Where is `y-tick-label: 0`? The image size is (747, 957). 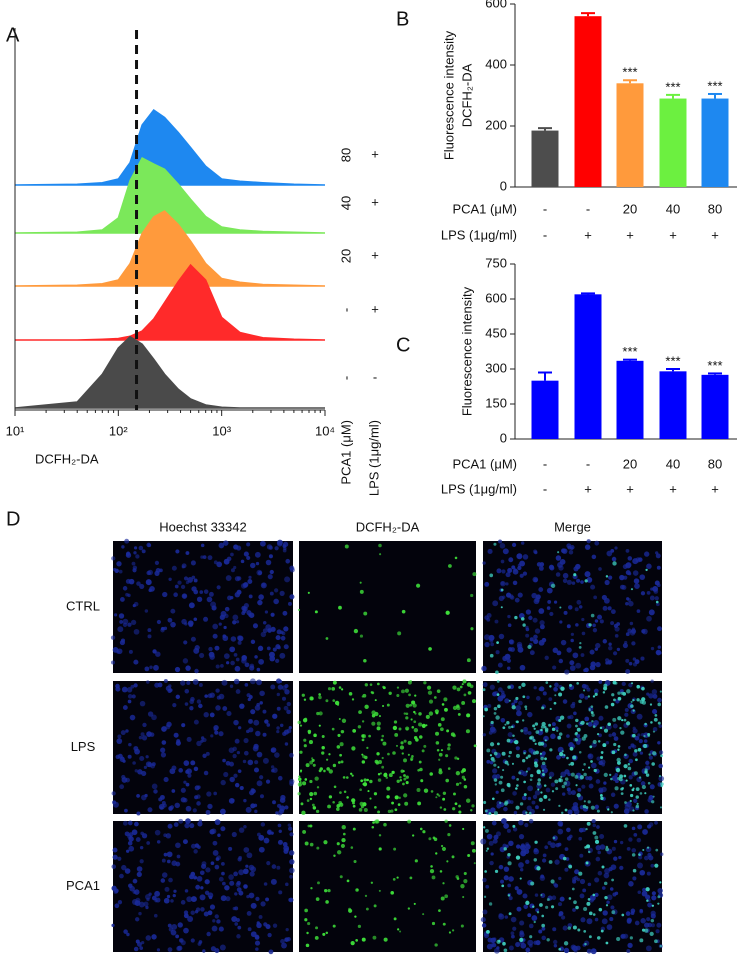 y-tick-label: 0 is located at coordinates (503, 185).